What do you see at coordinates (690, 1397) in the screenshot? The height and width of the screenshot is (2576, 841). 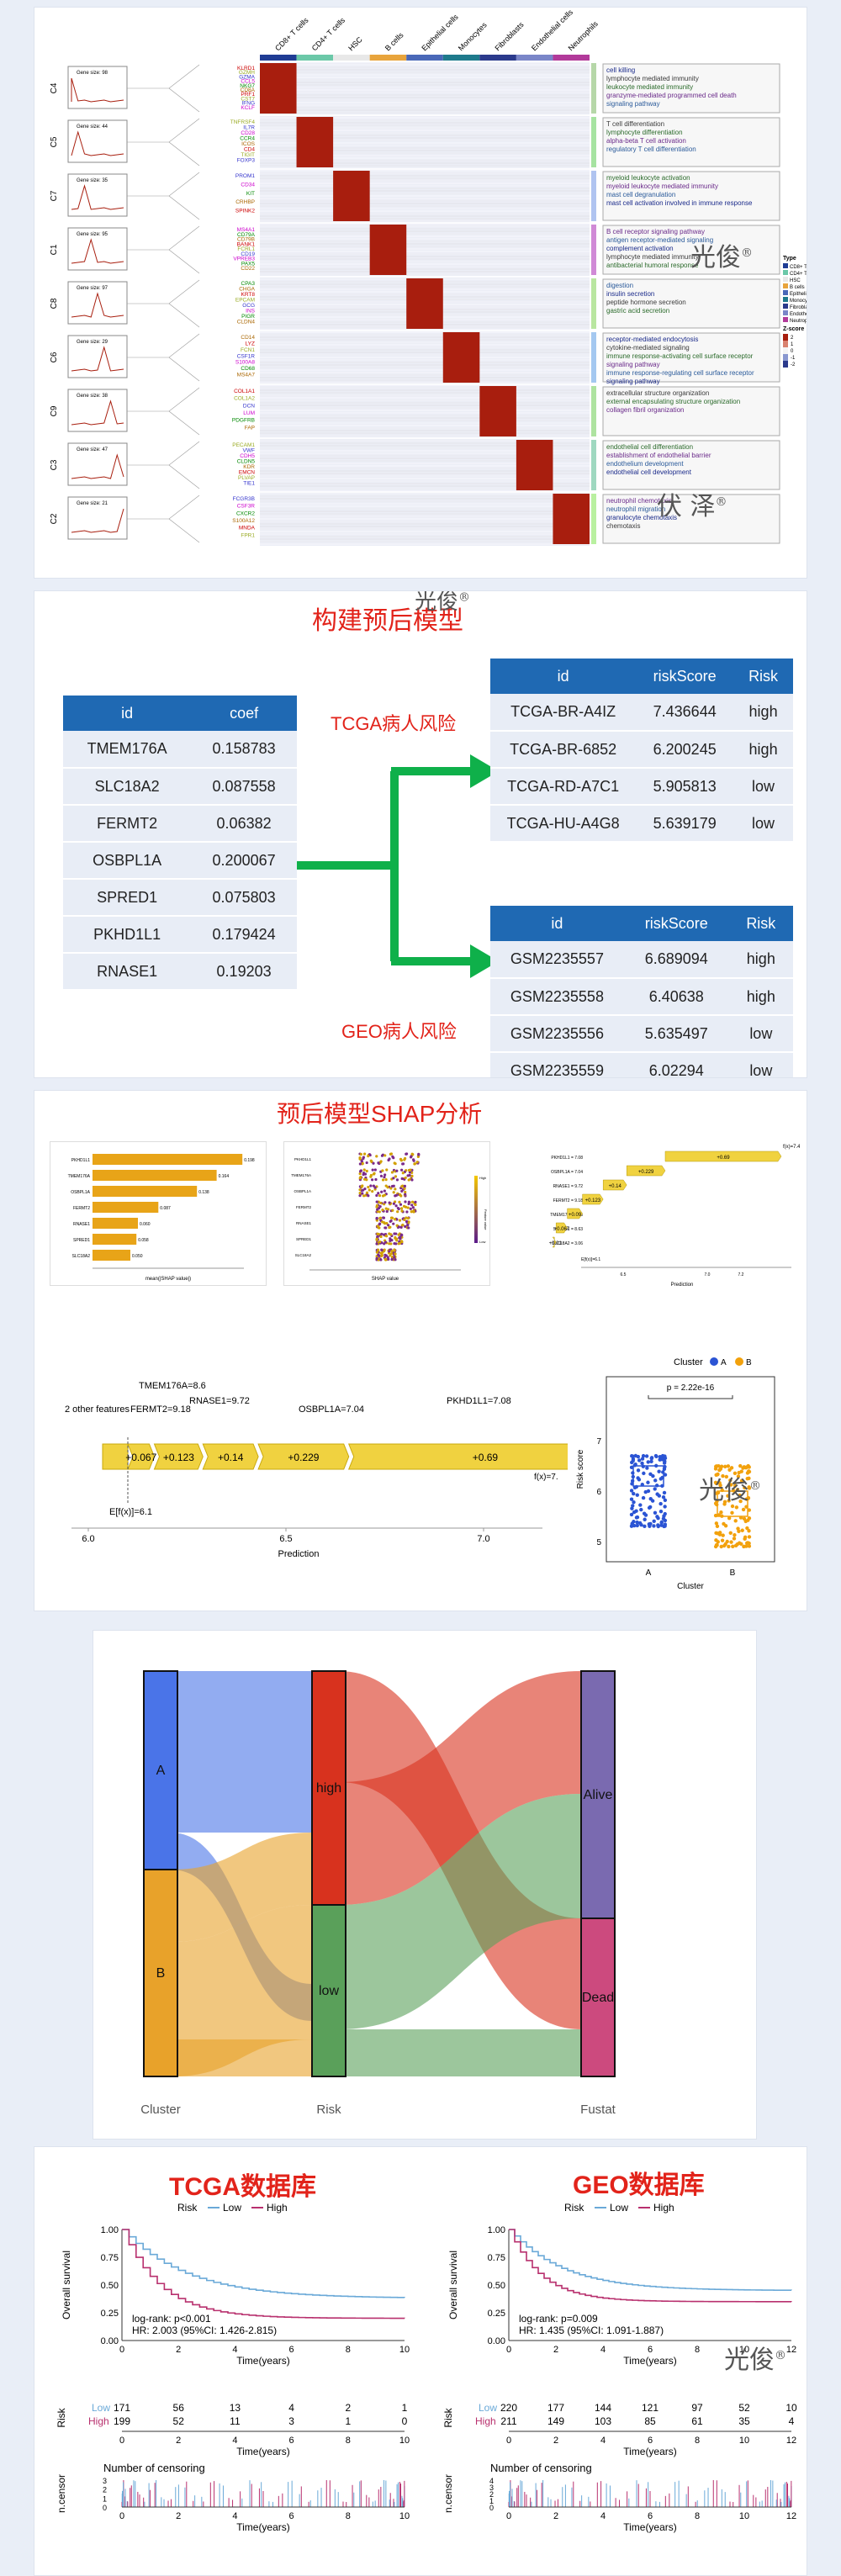 I see `box-bracket` at bounding box center [690, 1397].